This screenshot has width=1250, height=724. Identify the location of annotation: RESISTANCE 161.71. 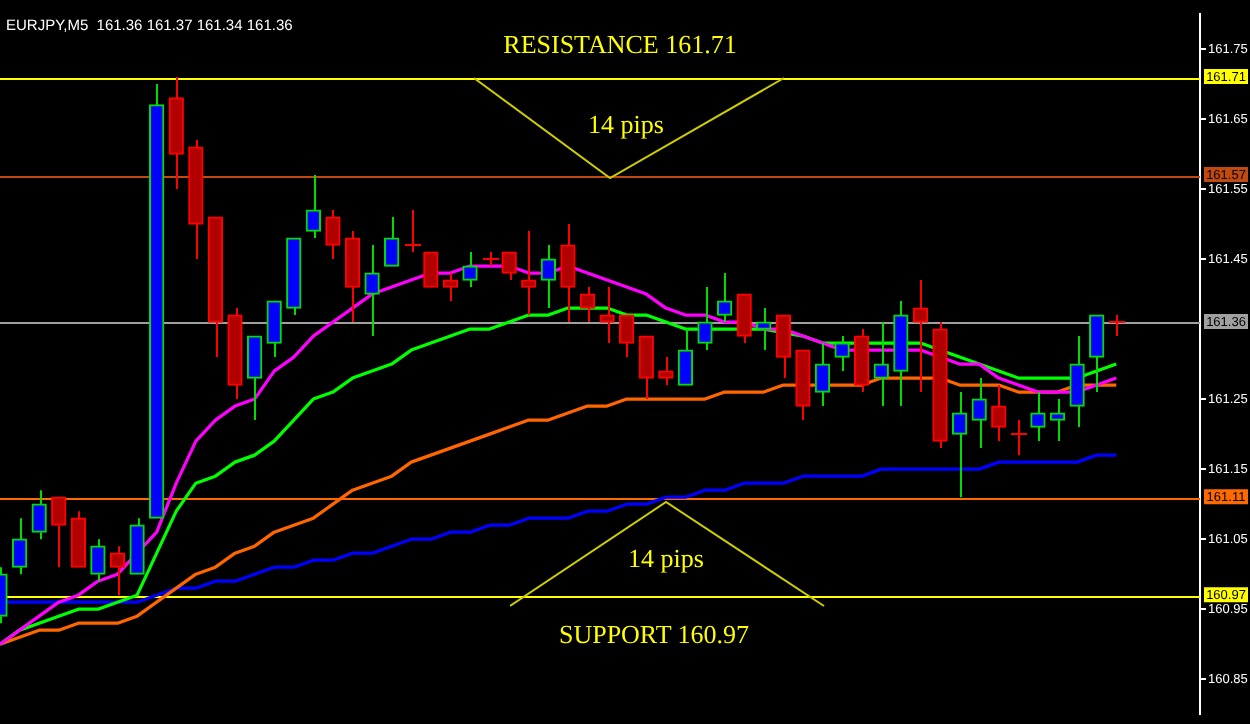
(620, 43).